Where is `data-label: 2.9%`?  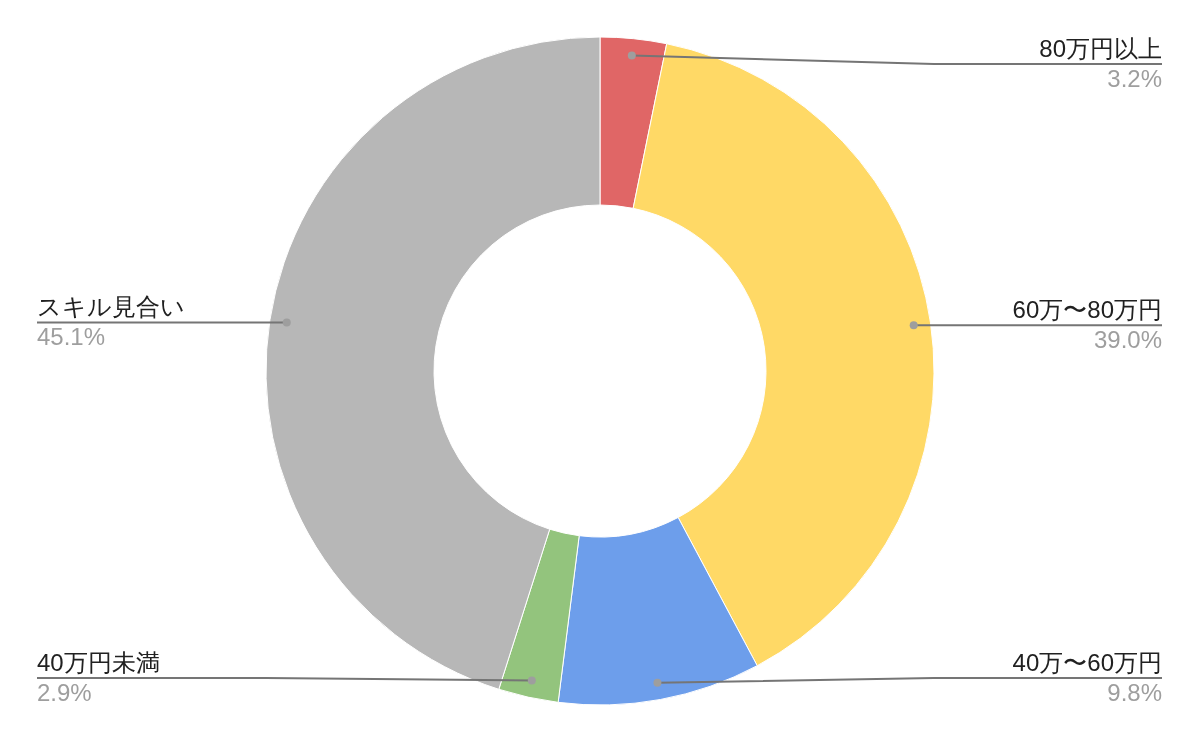
data-label: 2.9% is located at coordinates (64, 692).